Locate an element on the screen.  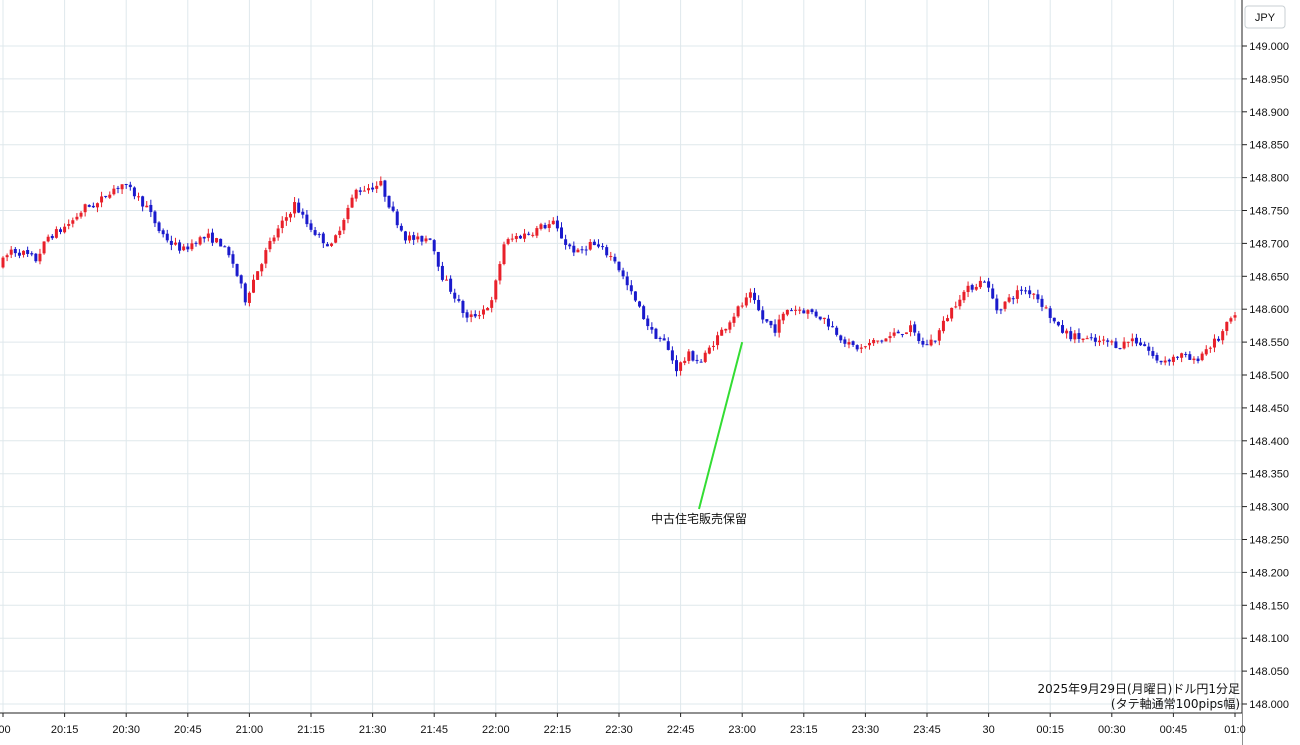
y-tick-label: 148.400 is located at coordinates (1269, 442).